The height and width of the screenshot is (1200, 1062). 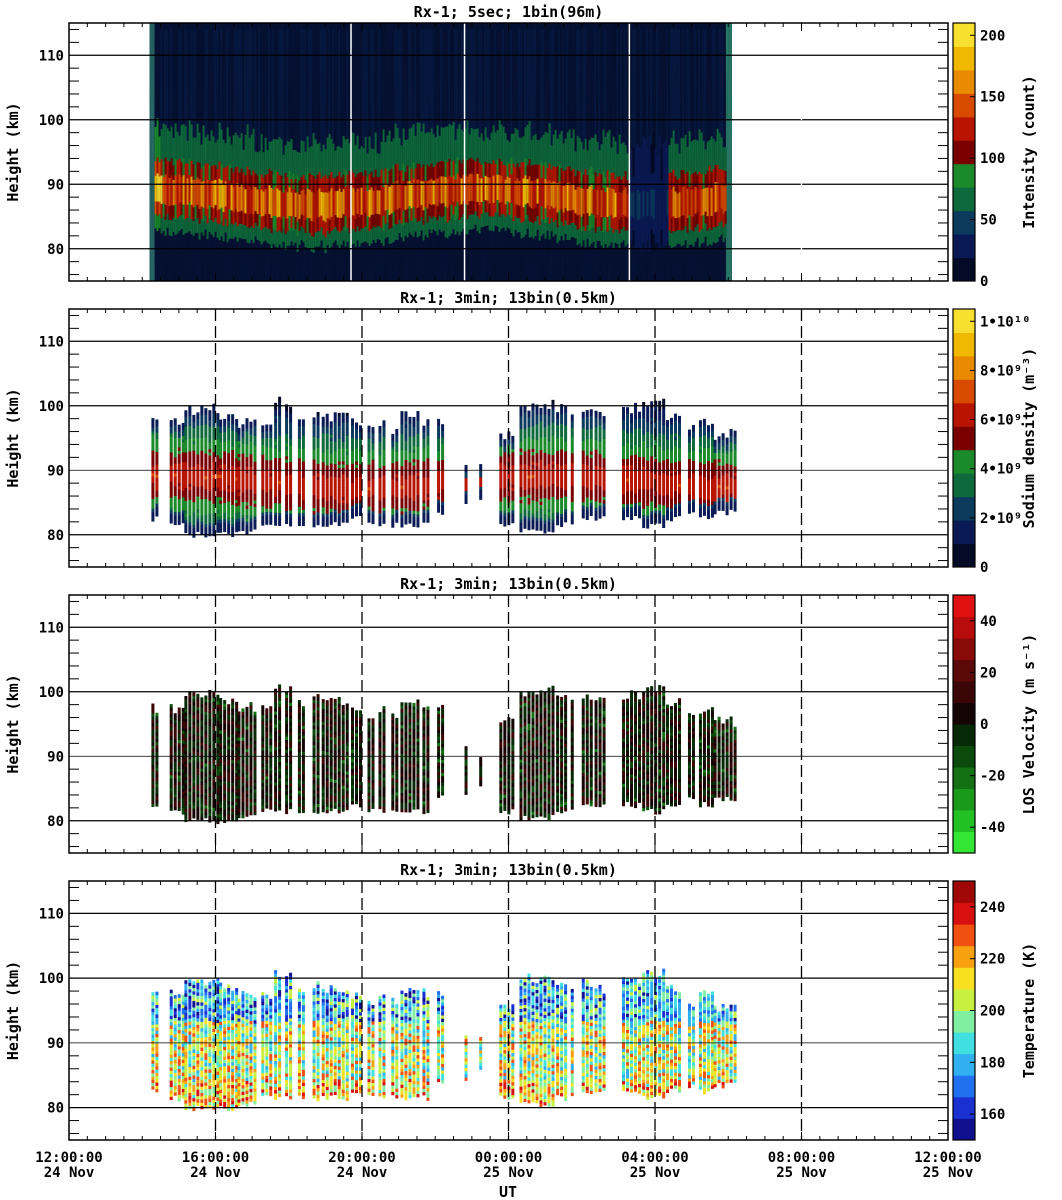 I want to click on raw-texture, so click(x=440, y=152).